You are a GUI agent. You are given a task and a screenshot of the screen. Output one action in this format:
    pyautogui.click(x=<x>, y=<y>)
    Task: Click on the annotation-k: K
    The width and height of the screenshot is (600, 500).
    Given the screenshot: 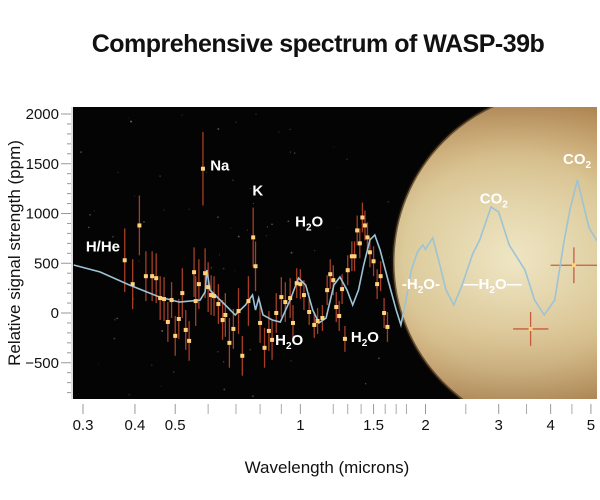 What is the action you would take?
    pyautogui.click(x=257, y=191)
    